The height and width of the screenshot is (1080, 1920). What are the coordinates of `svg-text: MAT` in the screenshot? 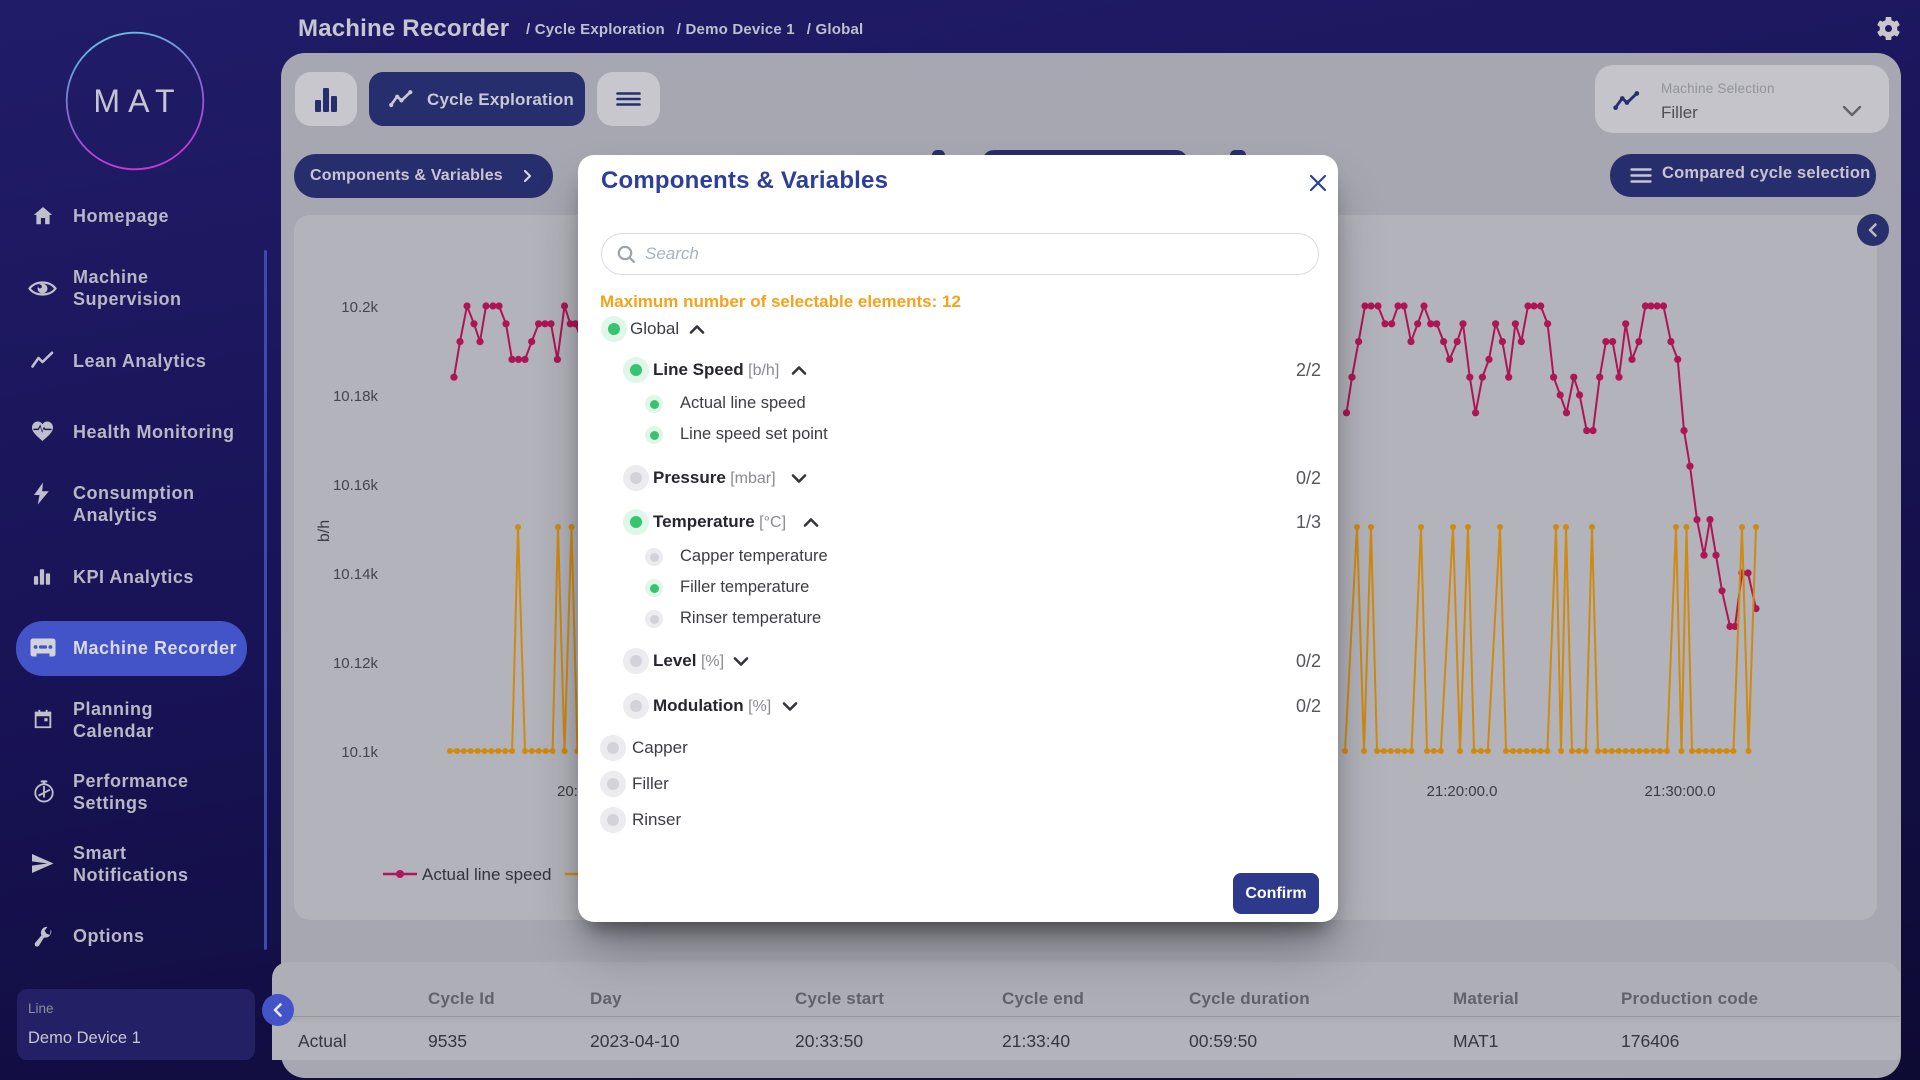 It's located at (137, 101).